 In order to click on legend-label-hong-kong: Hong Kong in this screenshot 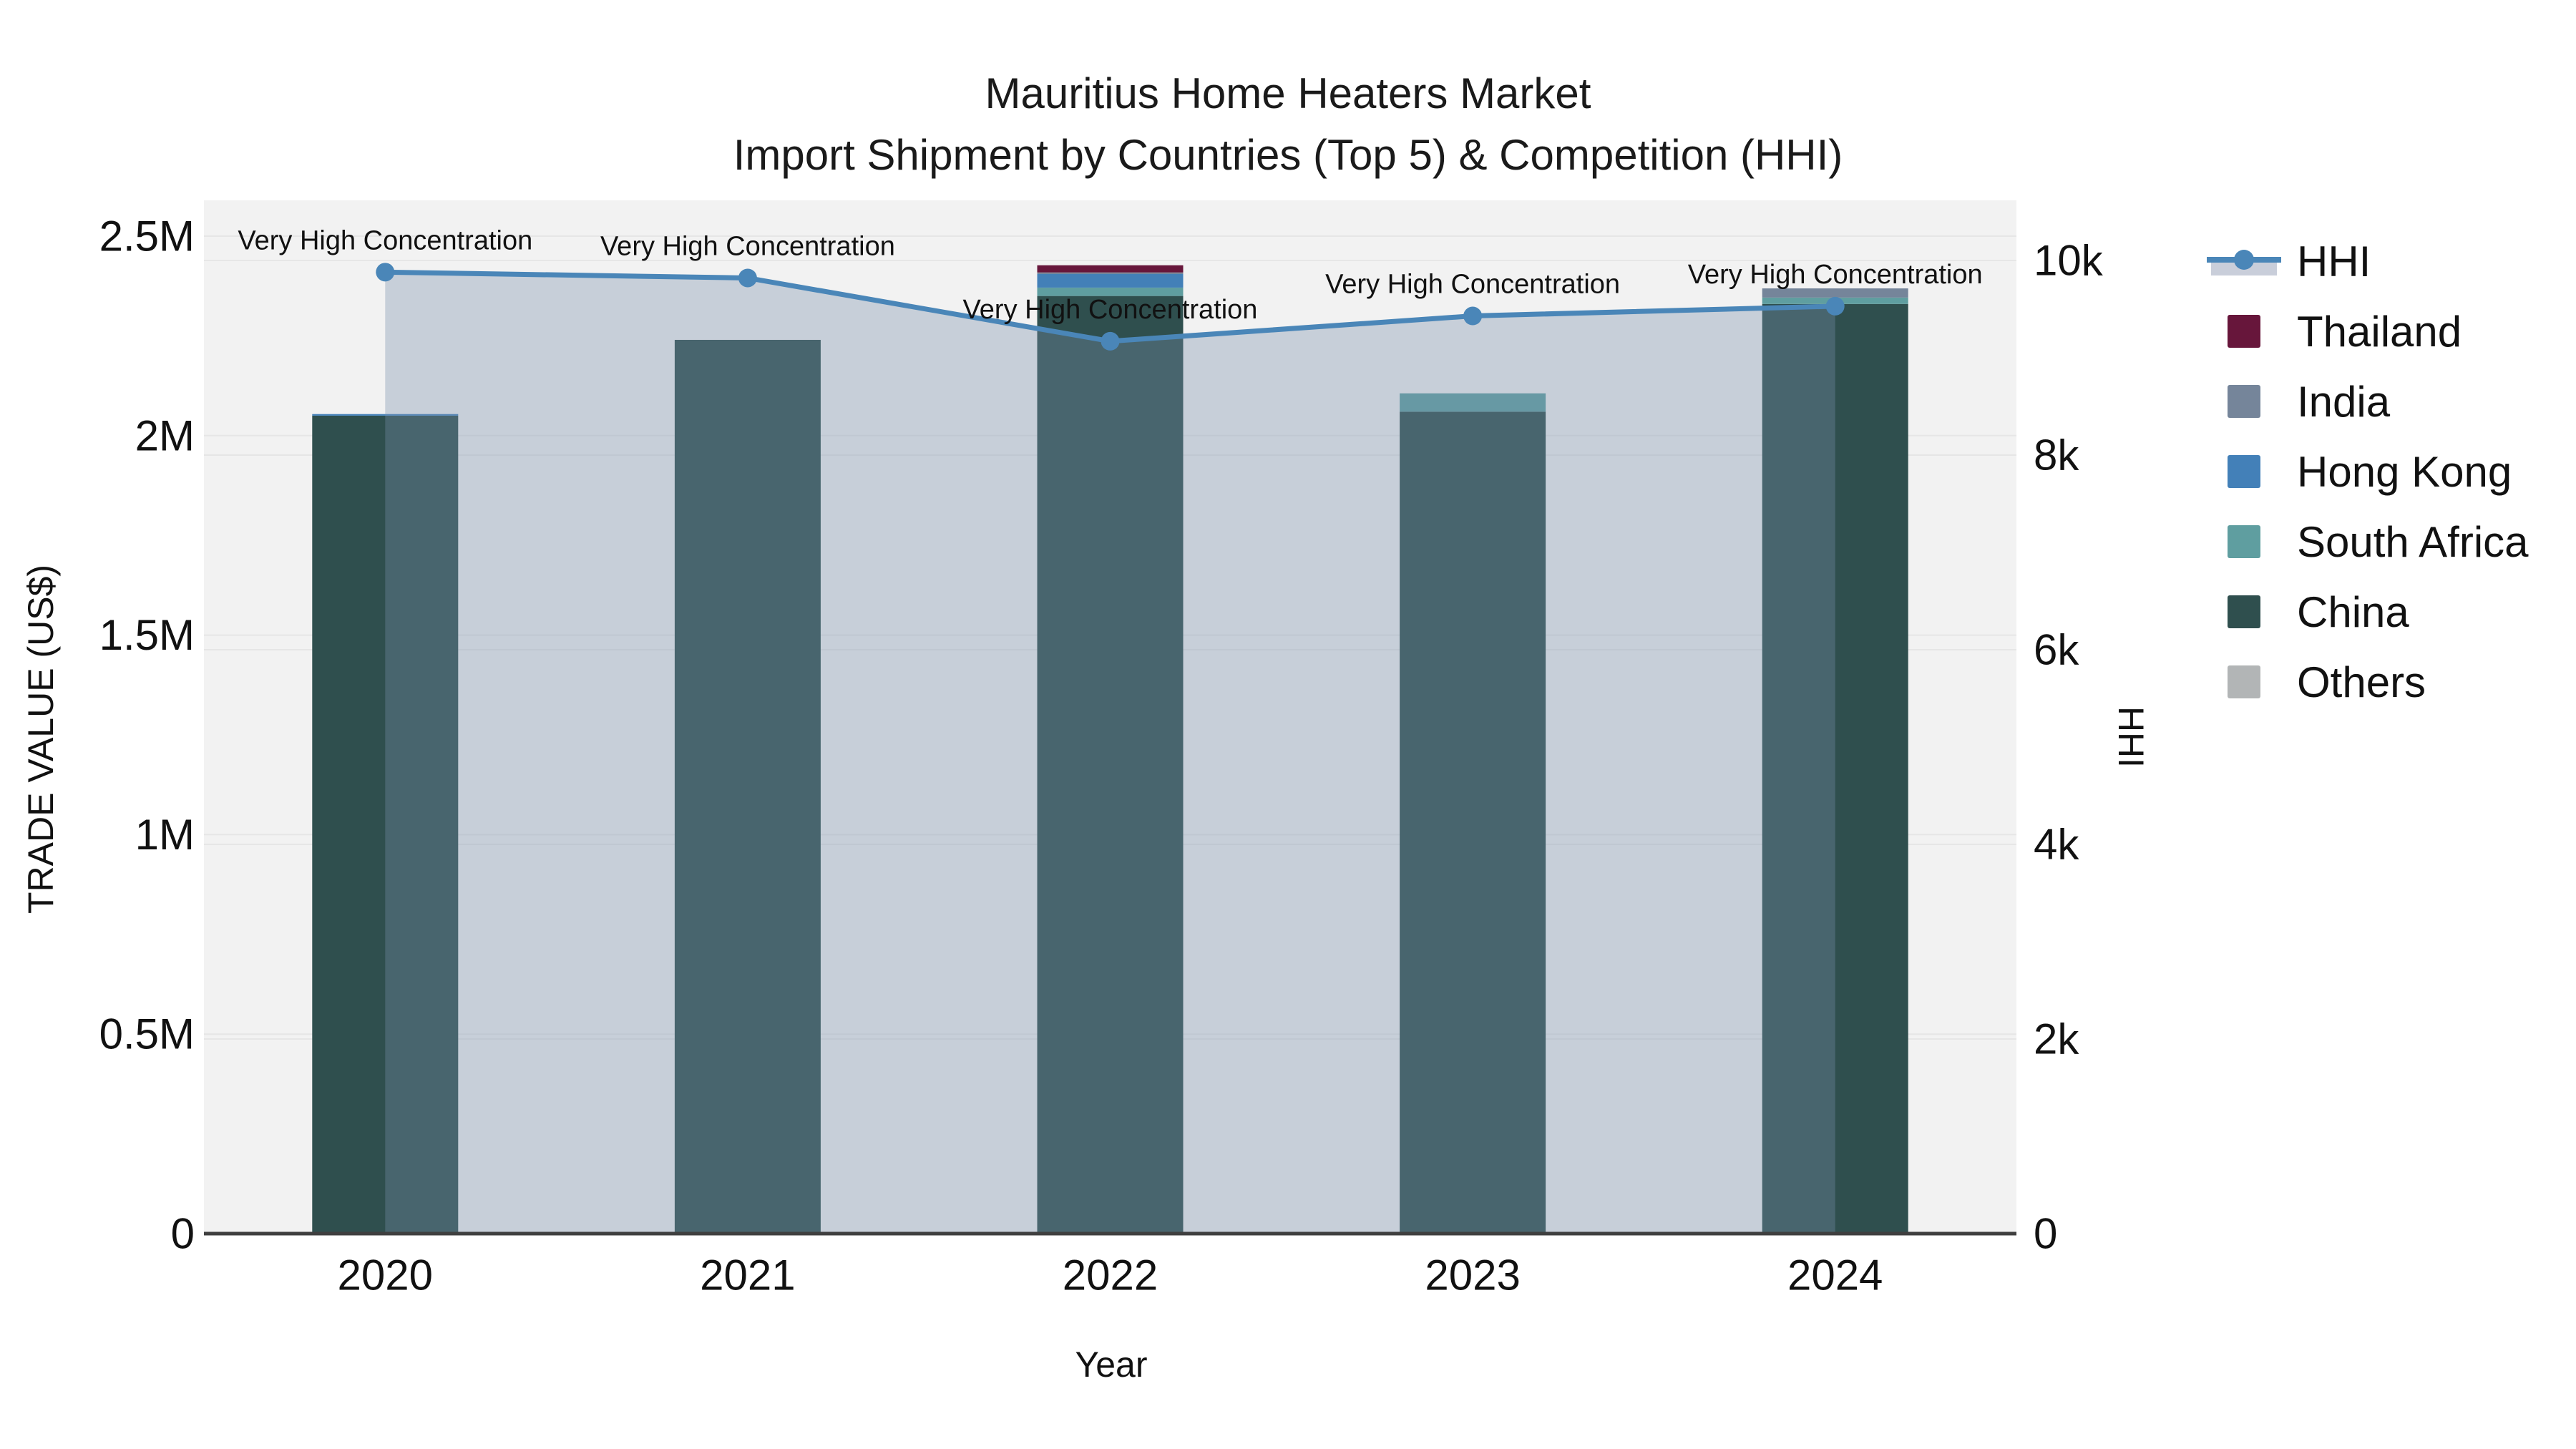, I will do `click(2404, 471)`.